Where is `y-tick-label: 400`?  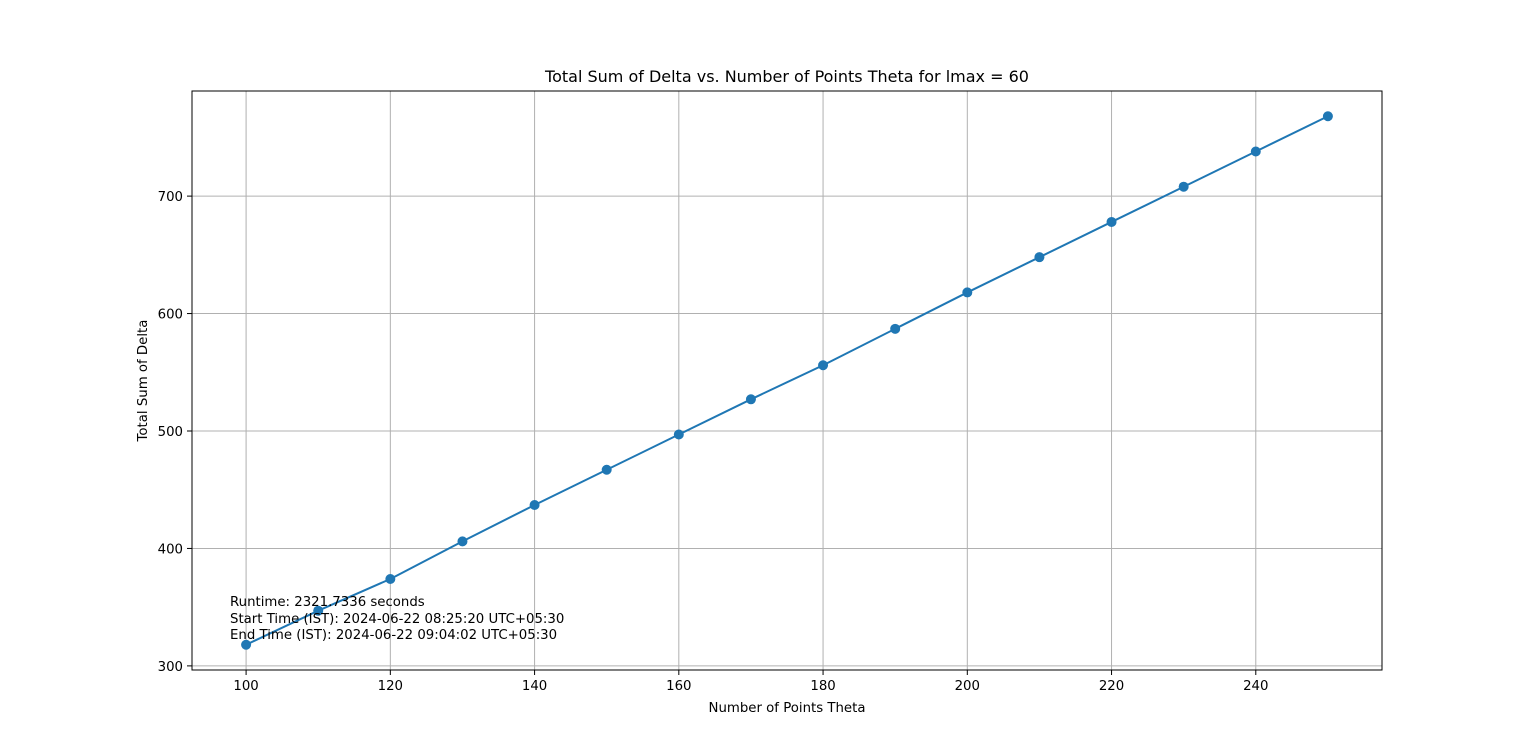
y-tick-label: 400 is located at coordinates (170, 549).